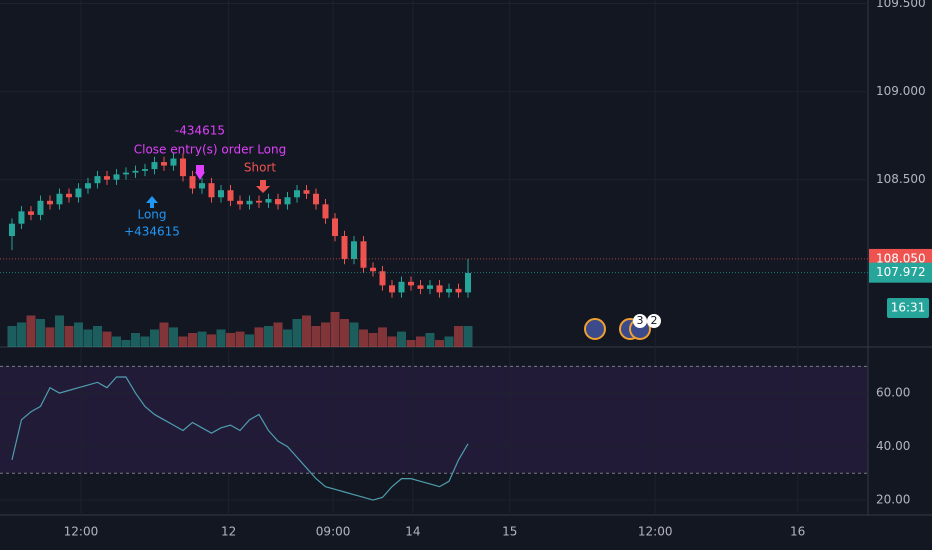 This screenshot has height=550, width=932. What do you see at coordinates (893, 446) in the screenshot?
I see `rsi-tick-label: 40.00` at bounding box center [893, 446].